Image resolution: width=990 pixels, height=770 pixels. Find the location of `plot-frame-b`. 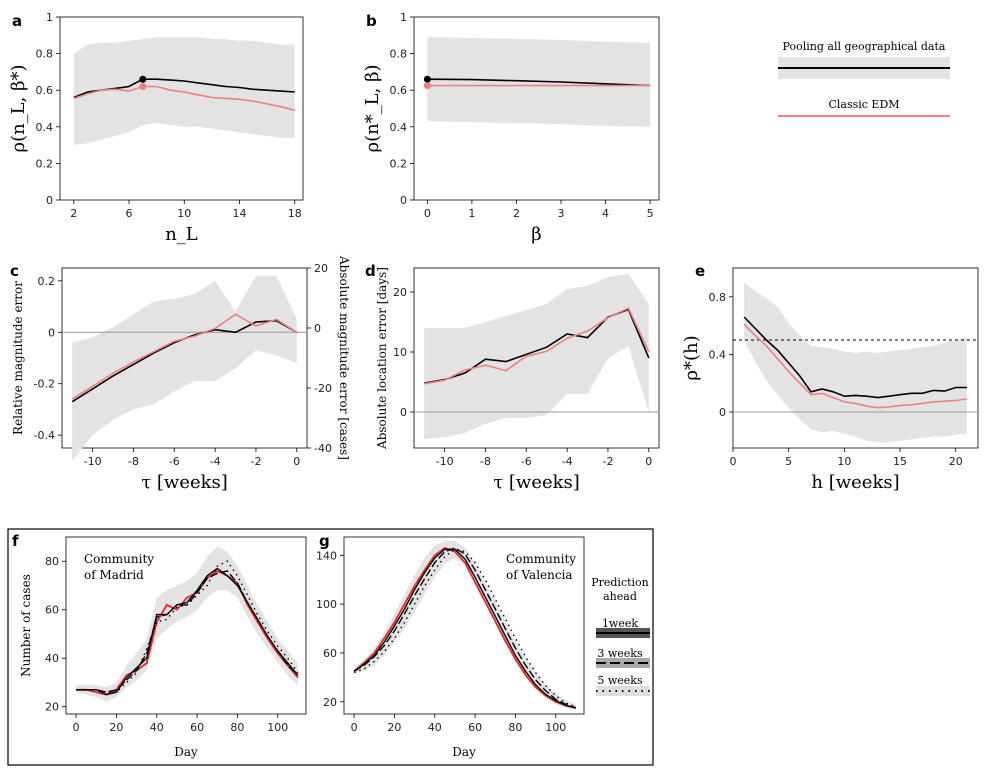

plot-frame-b is located at coordinates (536, 108).